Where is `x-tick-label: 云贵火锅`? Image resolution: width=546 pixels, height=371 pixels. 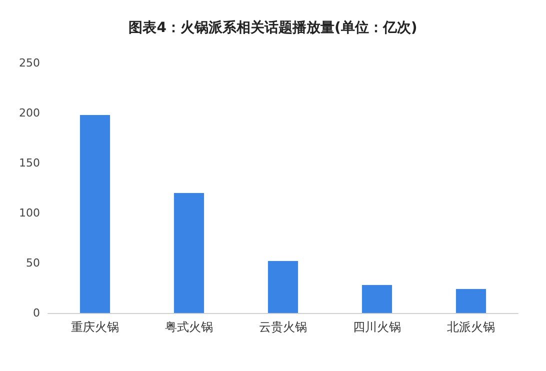 x-tick-label: 云贵火锅 is located at coordinates (283, 327).